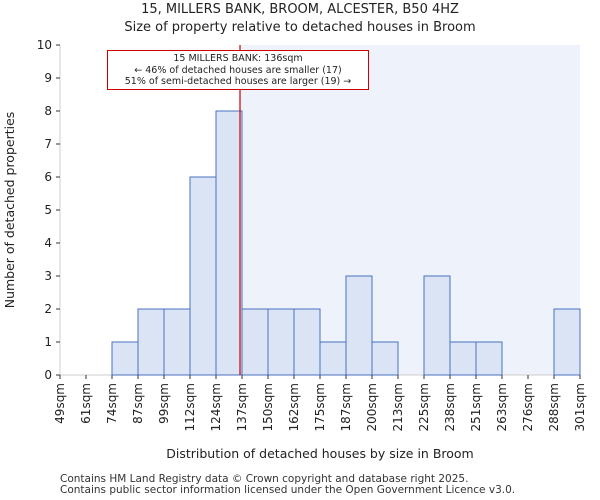 This screenshot has width=600, height=500. I want to click on y-axis-title: Number of detached properties, so click(9, 210).